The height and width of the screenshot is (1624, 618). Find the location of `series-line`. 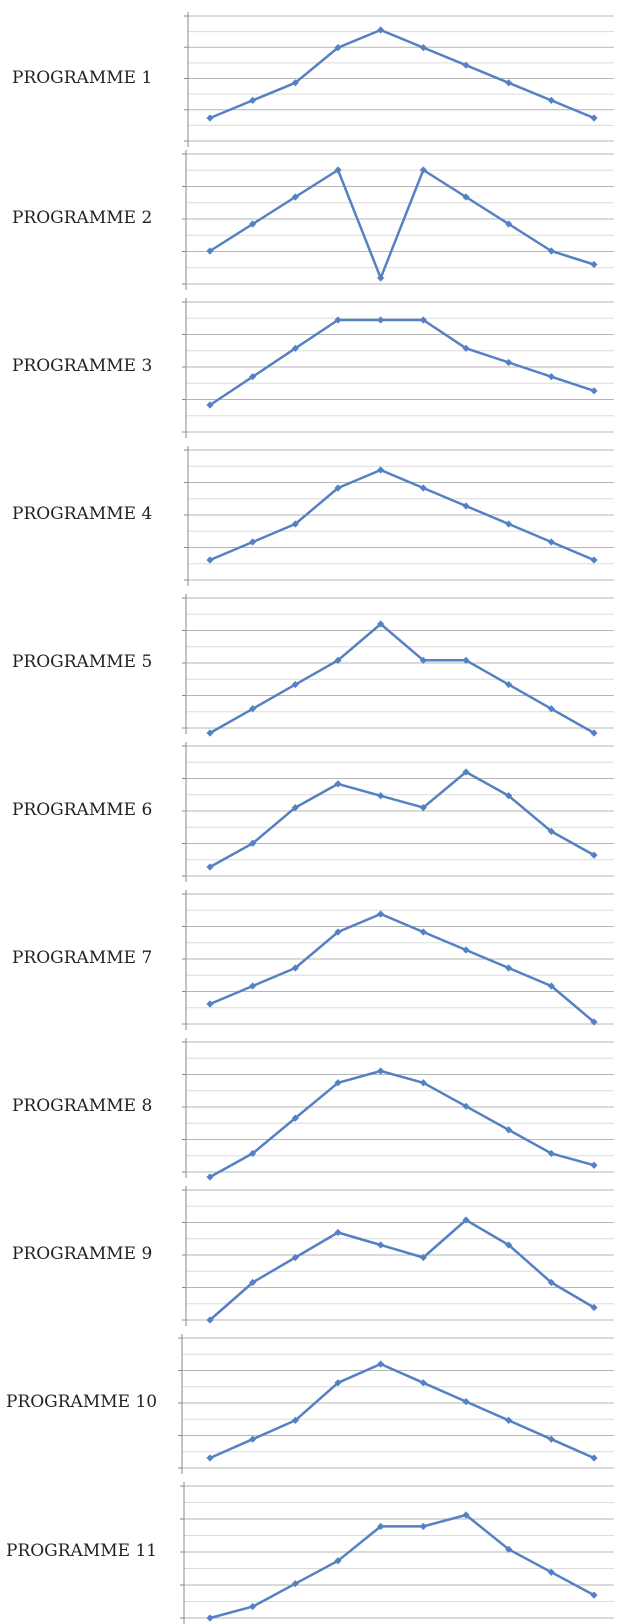

series-line is located at coordinates (402, 1566).